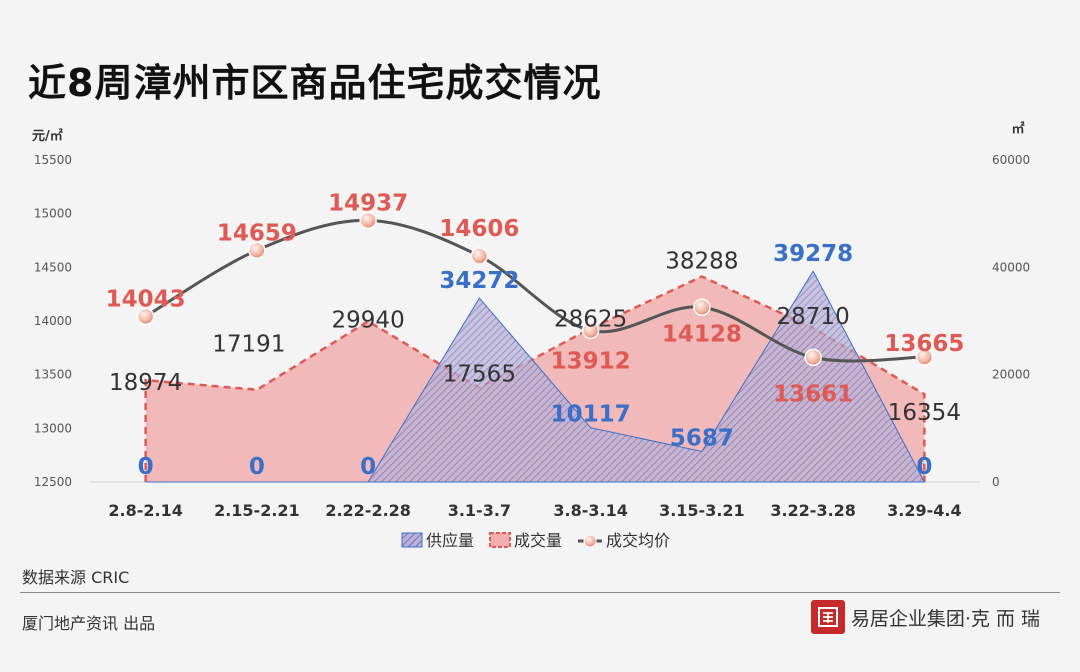  What do you see at coordinates (53, 160) in the screenshot?
I see `left-tick-label: 15500` at bounding box center [53, 160].